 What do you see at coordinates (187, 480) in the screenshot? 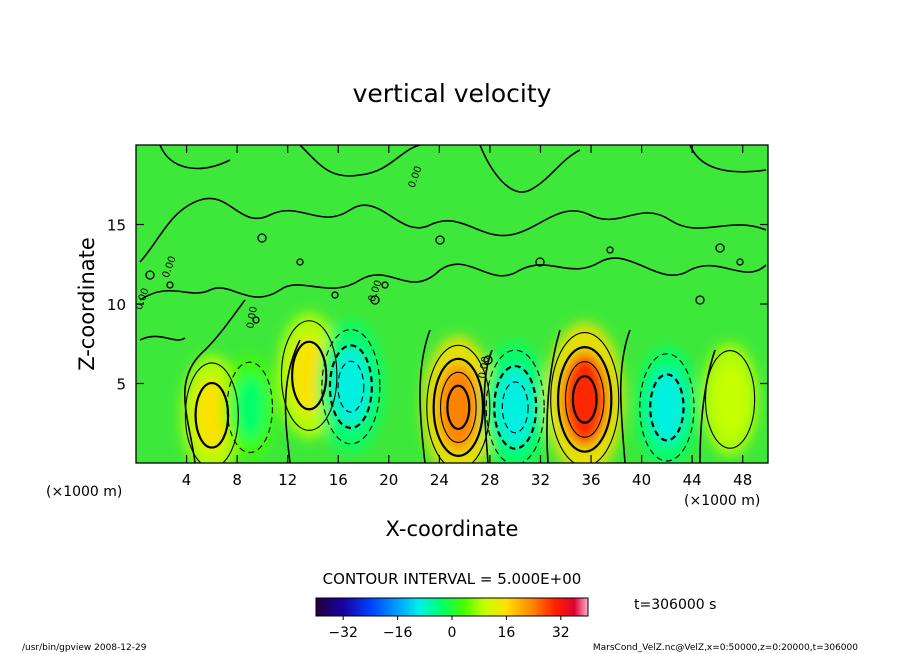
I see `x-tick-label: 4` at bounding box center [187, 480].